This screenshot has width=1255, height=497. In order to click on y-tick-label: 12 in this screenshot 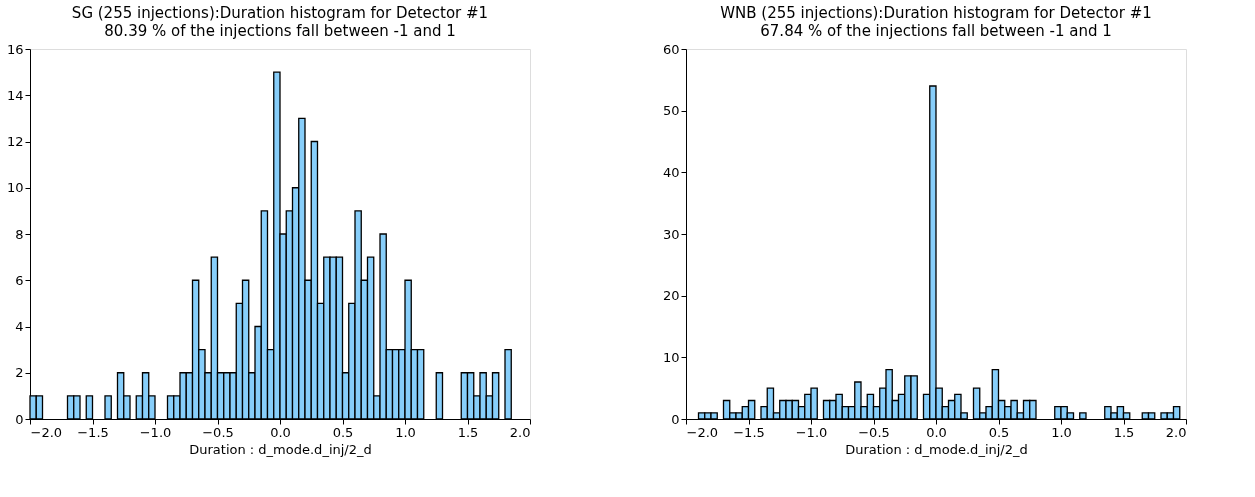, I will do `click(15, 141)`.